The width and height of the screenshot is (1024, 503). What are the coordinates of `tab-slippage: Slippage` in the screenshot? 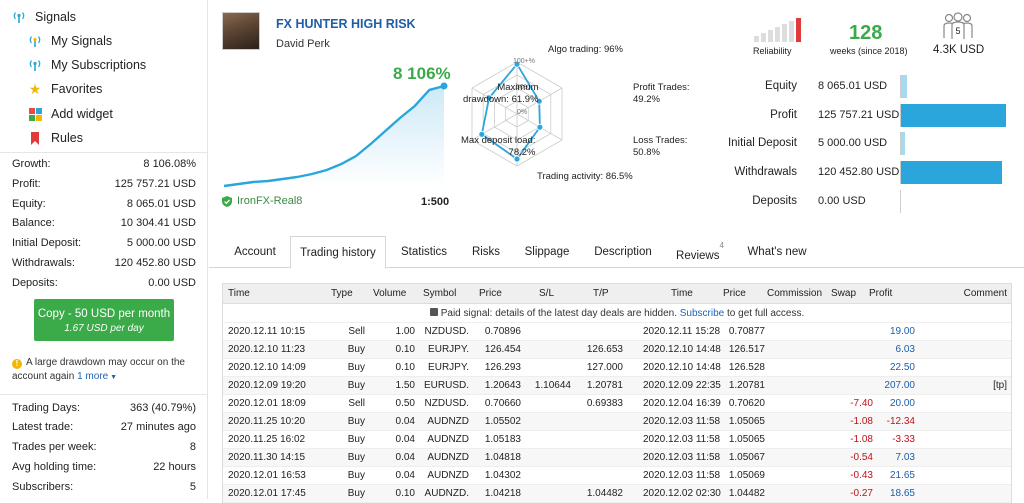 It's located at (547, 252).